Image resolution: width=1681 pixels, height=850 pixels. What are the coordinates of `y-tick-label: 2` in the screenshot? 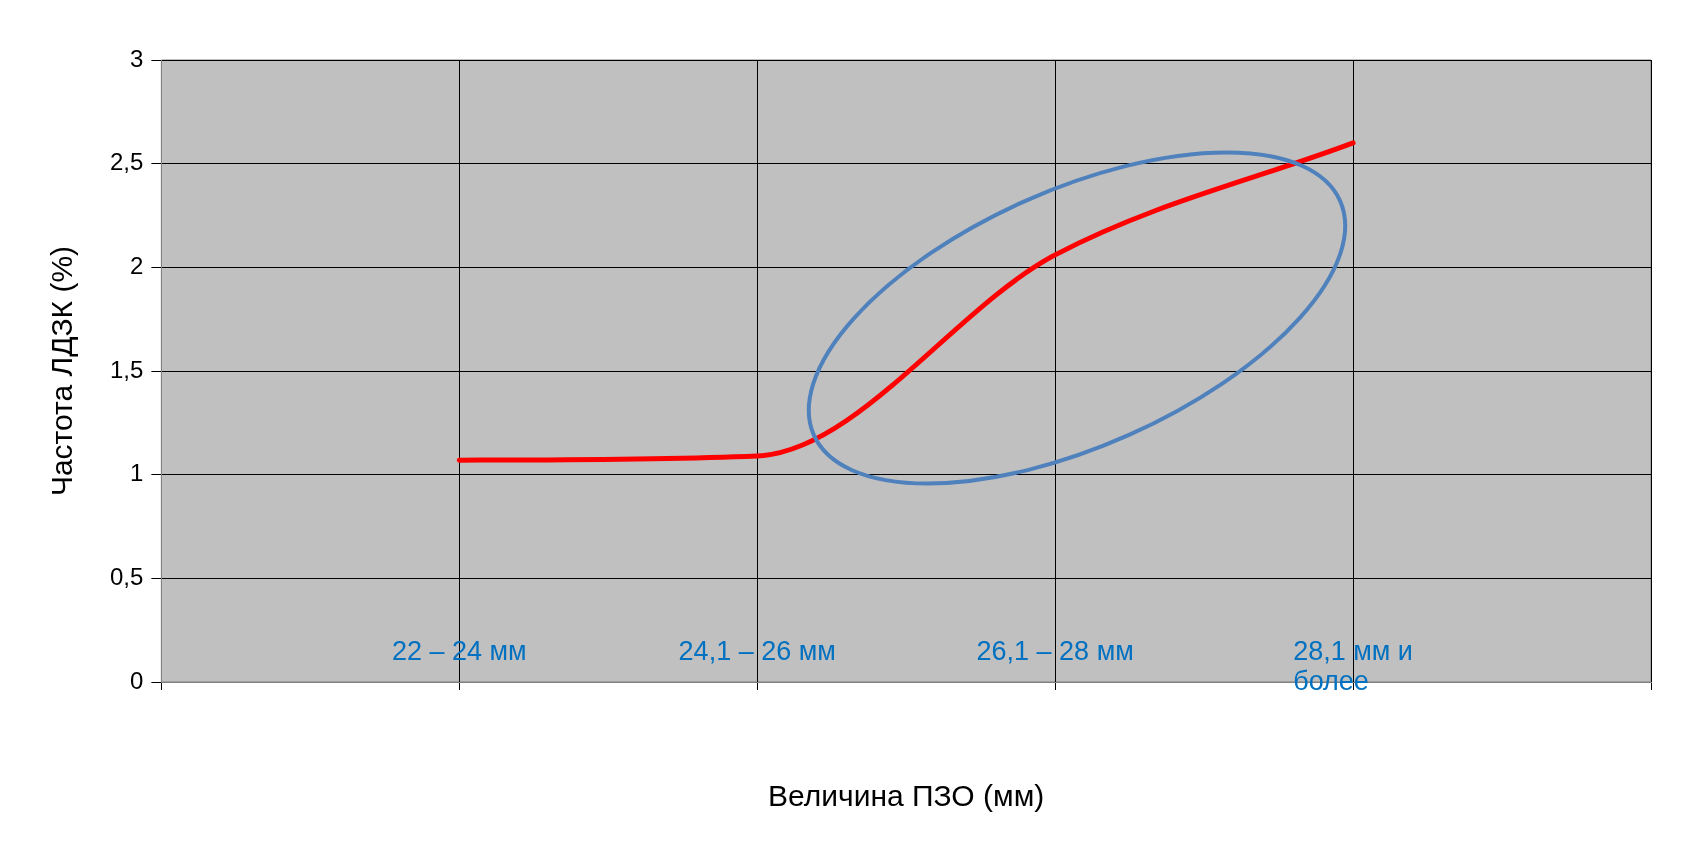 It's located at (137, 265).